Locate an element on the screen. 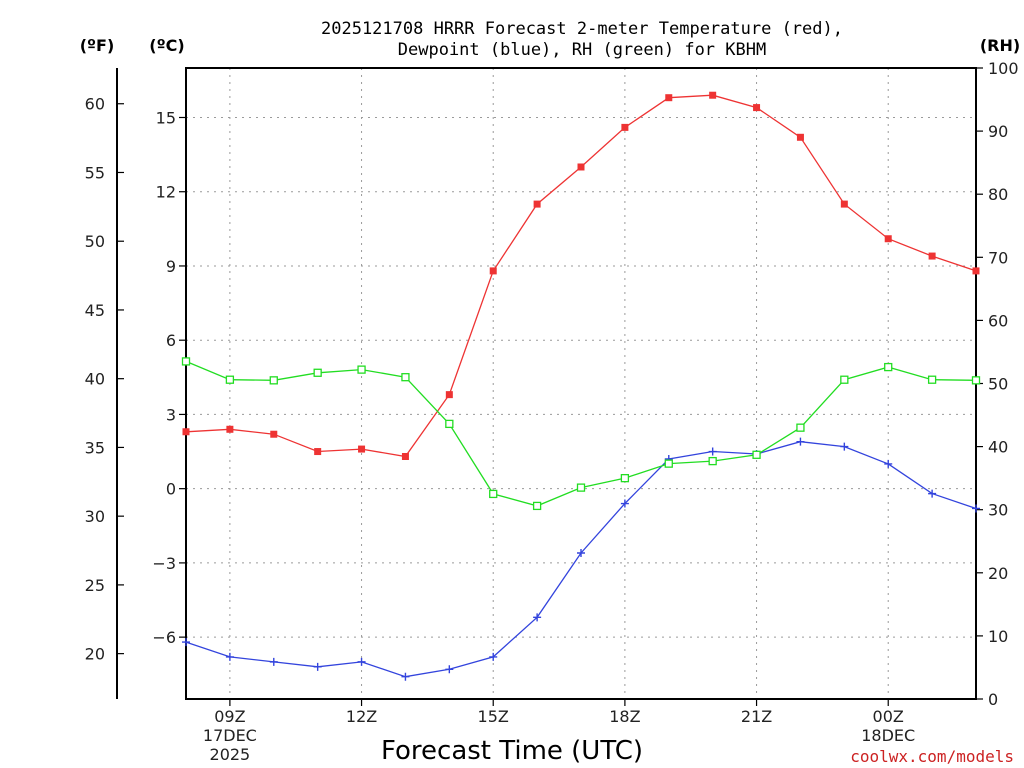 This screenshot has height=768, width=1024. rh-tick-label: 80 is located at coordinates (998, 194).